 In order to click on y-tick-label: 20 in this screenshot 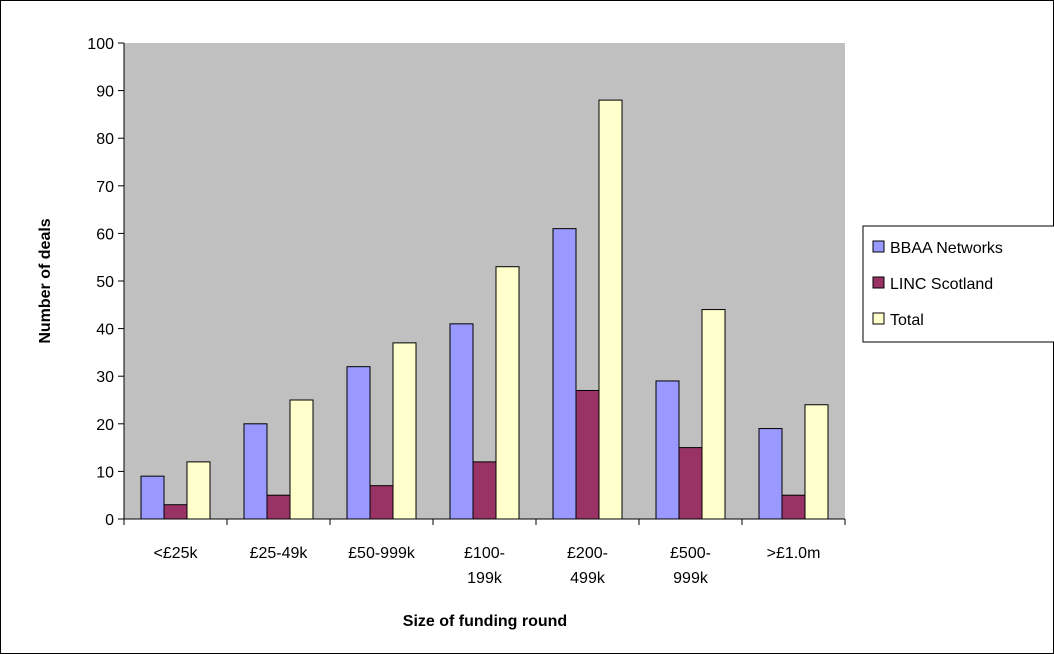, I will do `click(105, 425)`.